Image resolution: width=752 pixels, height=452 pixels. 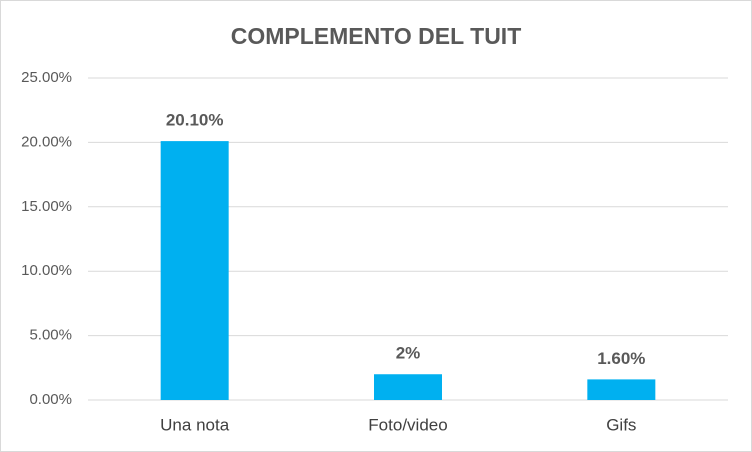 What do you see at coordinates (46, 270) in the screenshot?
I see `y-tick-label: 10.00%` at bounding box center [46, 270].